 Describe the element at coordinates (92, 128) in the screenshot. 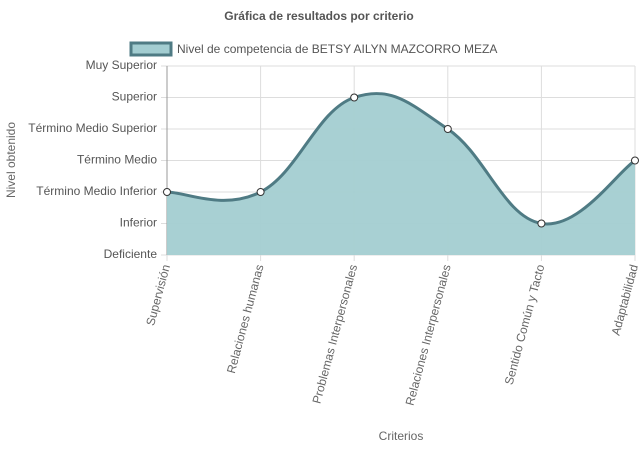

I see `y-tick-label: Término Medio Superior` at that location.